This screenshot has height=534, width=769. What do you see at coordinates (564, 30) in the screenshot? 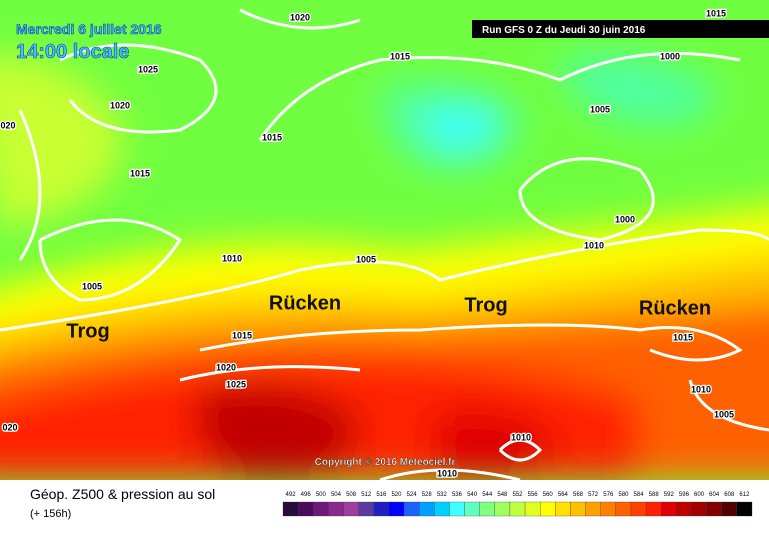
I see `run-info: Run GFS 0 Z du Jeudi 30 juin 2016` at bounding box center [564, 30].